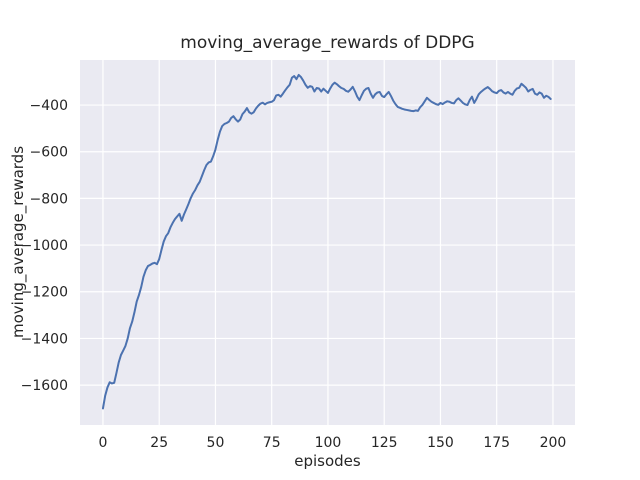  Describe the element at coordinates (44, 293) in the screenshot. I see `y-tick-label: −1200` at that location.